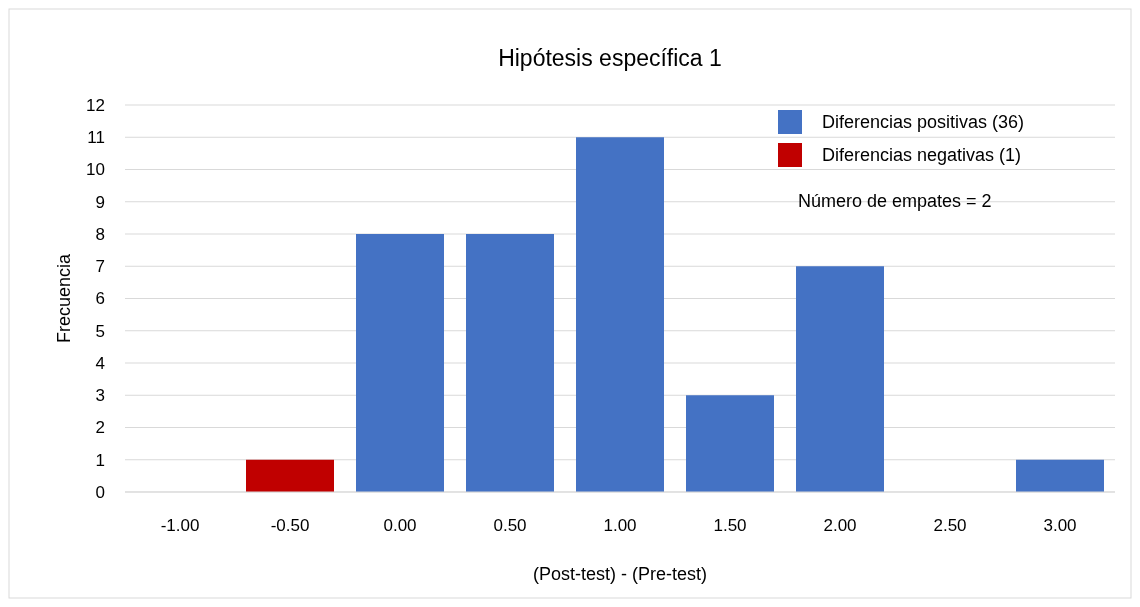 The image size is (1140, 607). I want to click on y-tick-label: 7, so click(100, 267).